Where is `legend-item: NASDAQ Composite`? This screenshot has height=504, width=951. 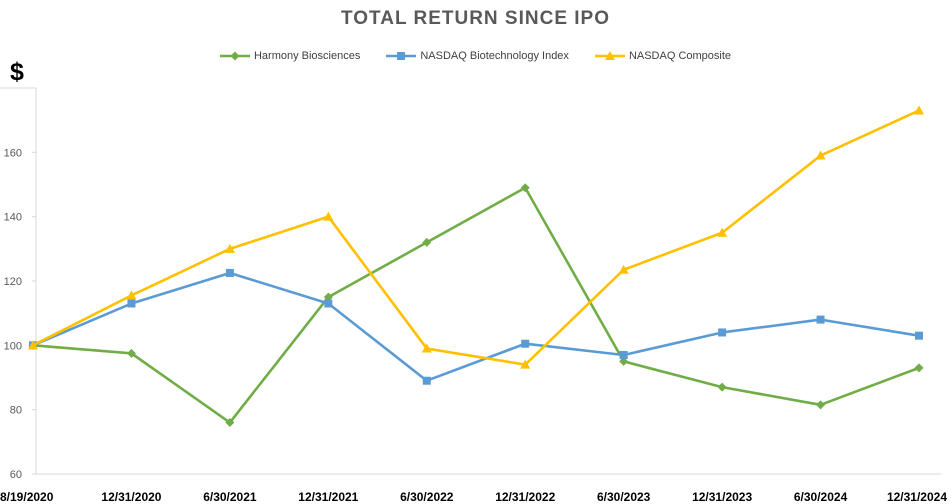 legend-item: NASDAQ Composite is located at coordinates (663, 56).